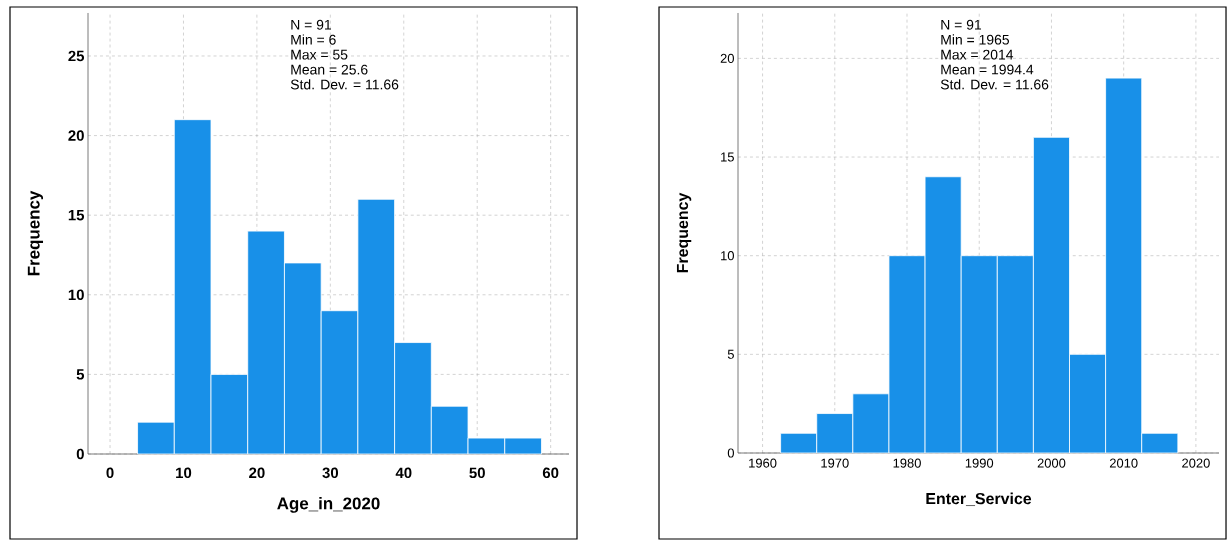  Describe the element at coordinates (403, 473) in the screenshot. I see `x-tick-label: 40` at that location.